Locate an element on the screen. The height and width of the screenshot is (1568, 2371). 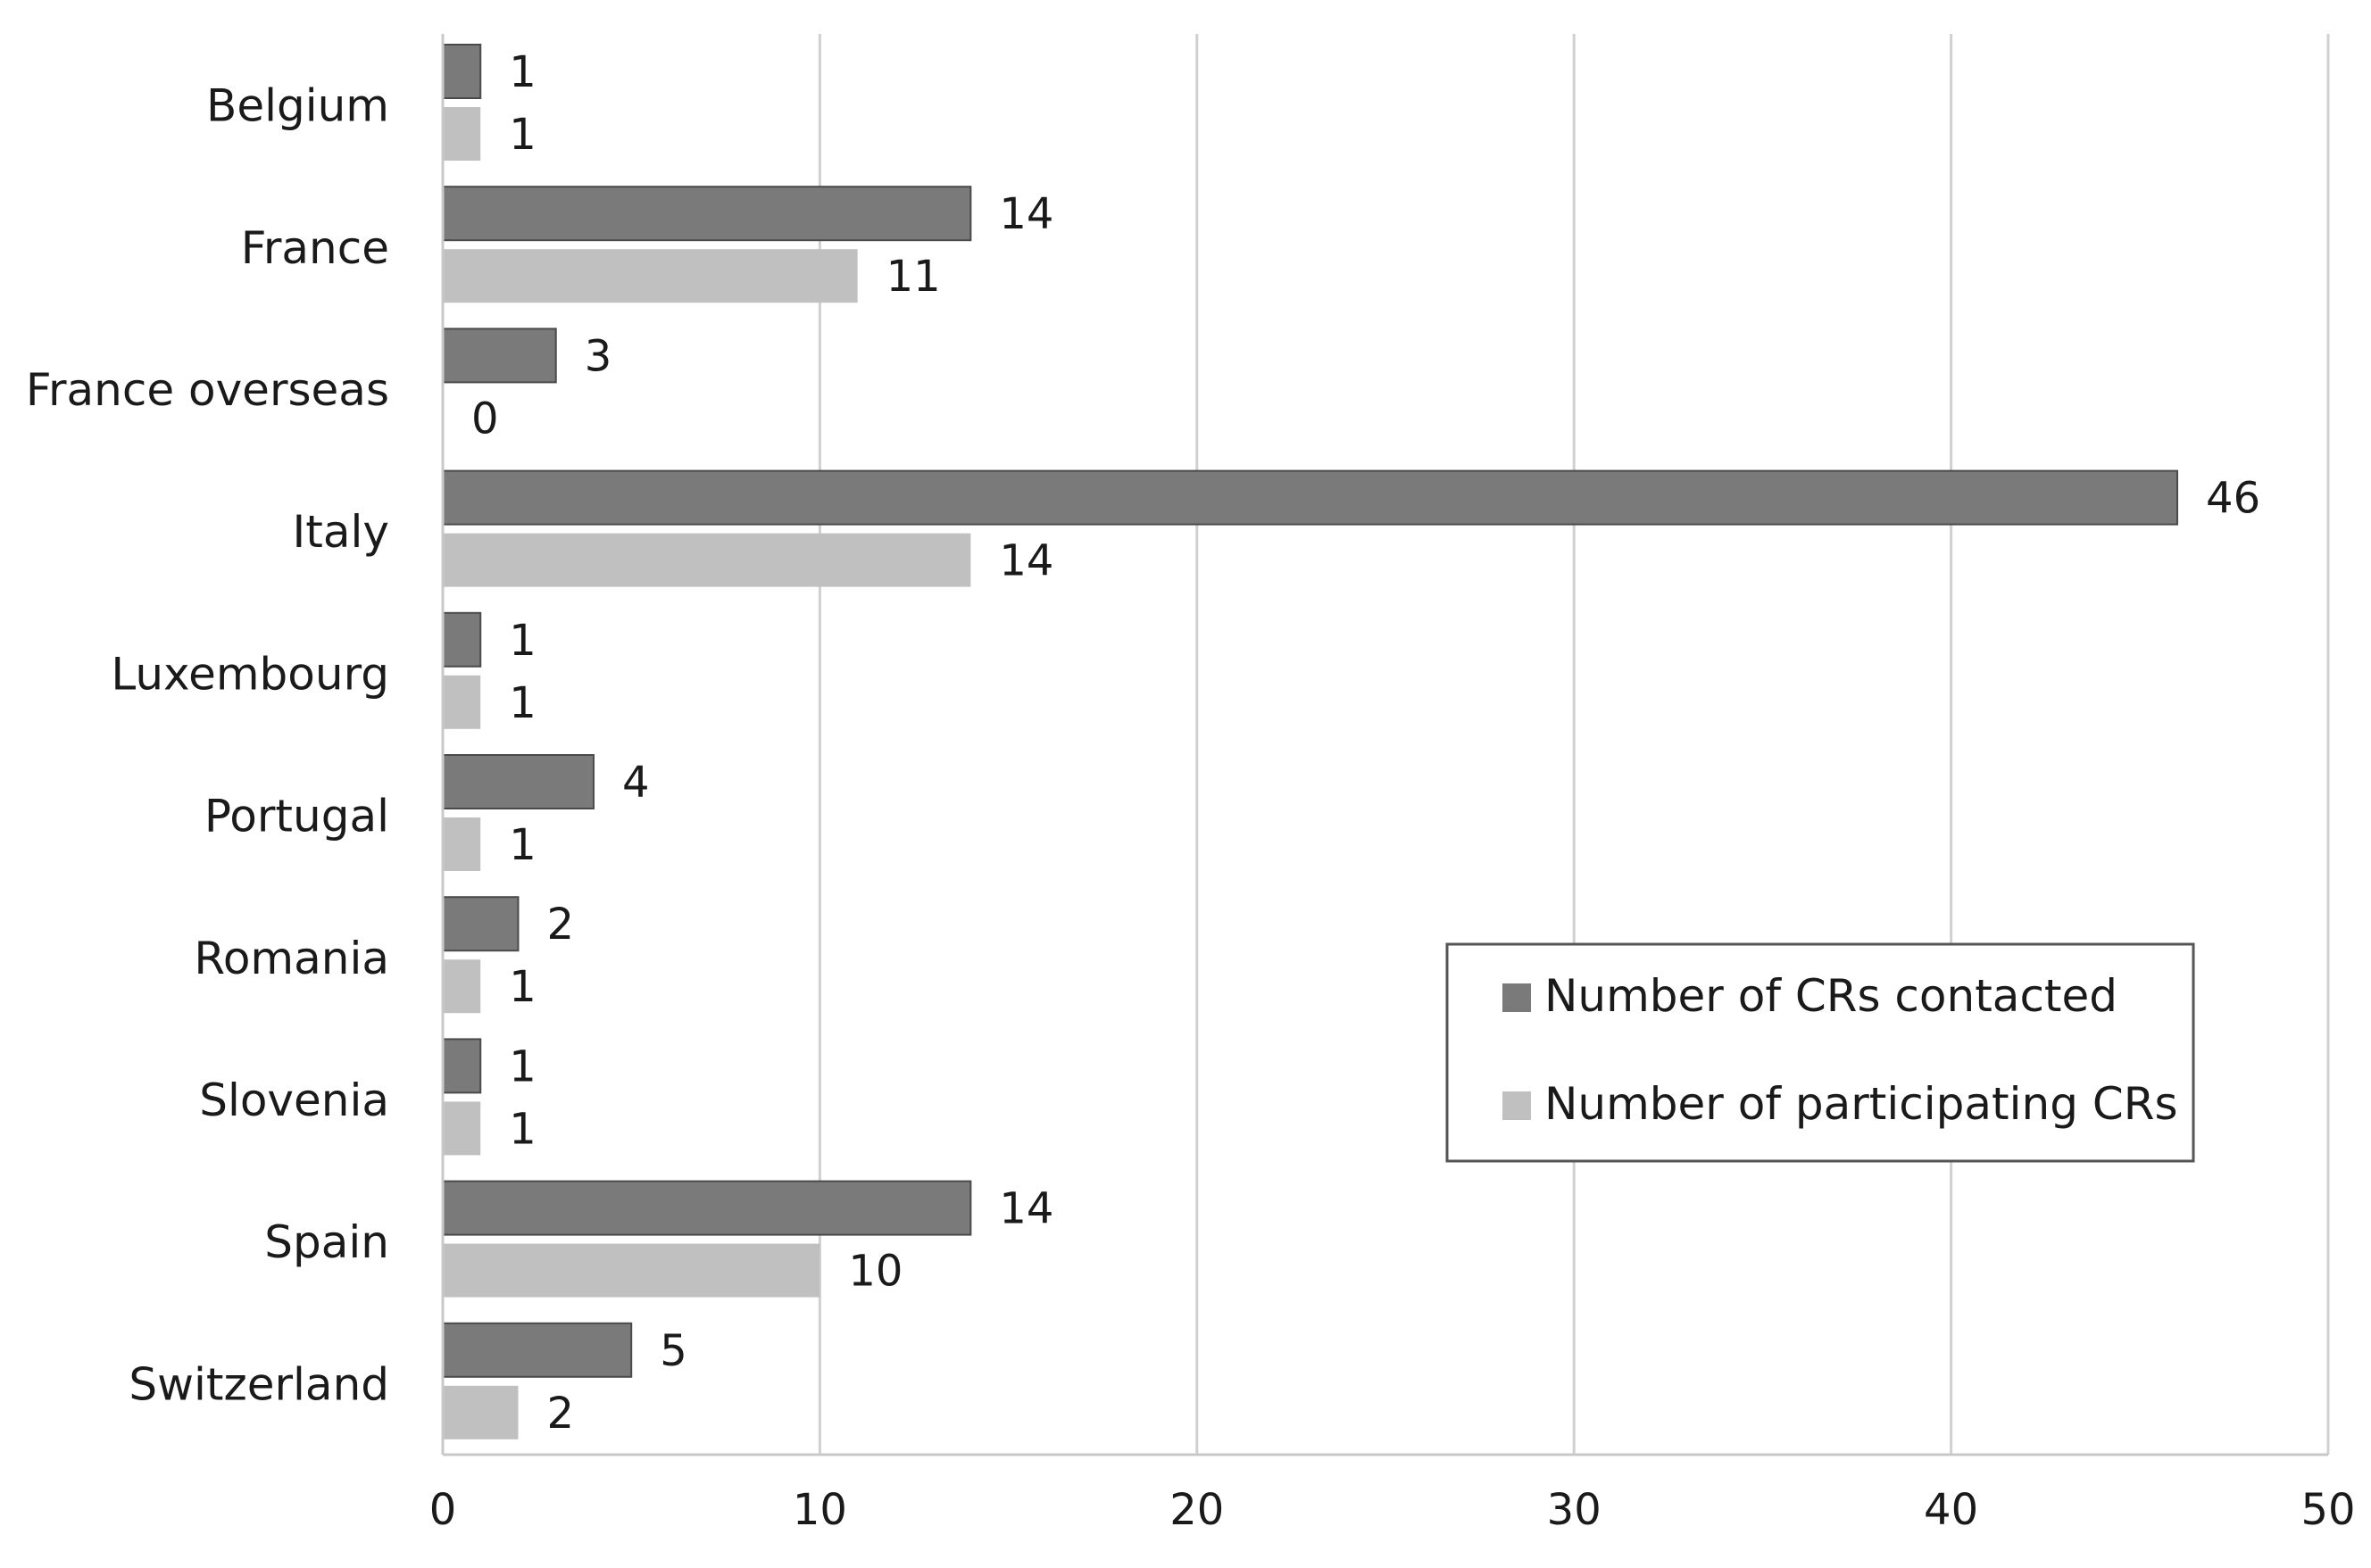
legend-label-participating: Number of participating CRs is located at coordinates (1861, 1104).